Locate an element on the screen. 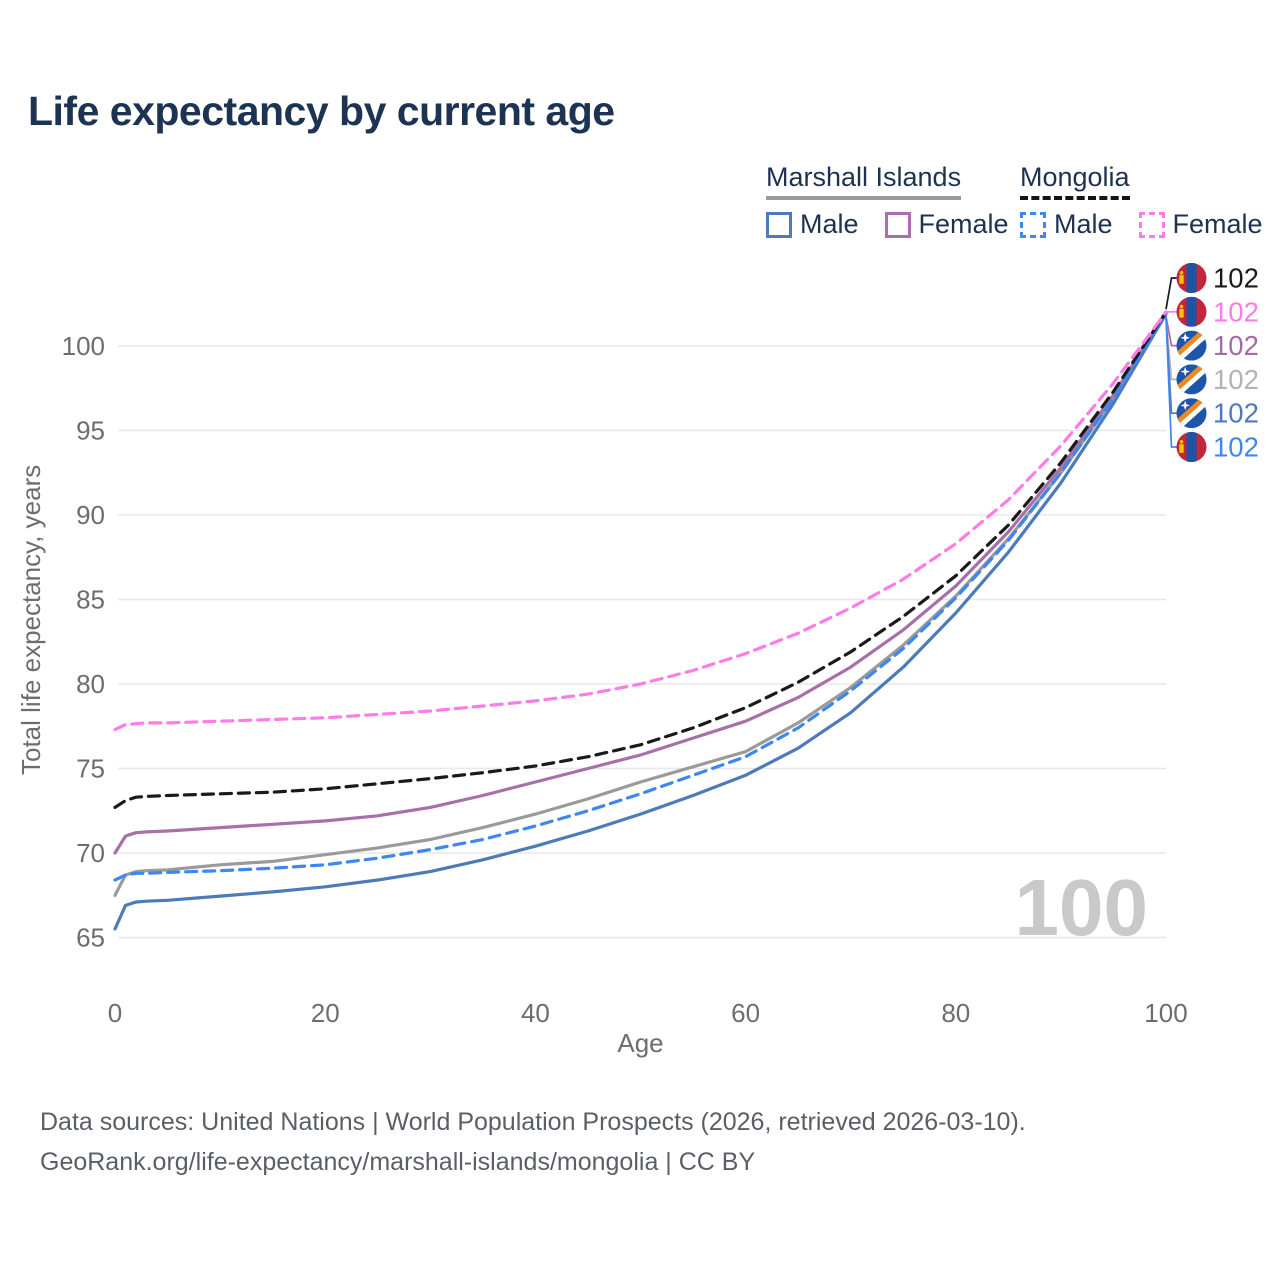 The image size is (1280, 1280). x-tick-label: 100 is located at coordinates (1165, 1013).